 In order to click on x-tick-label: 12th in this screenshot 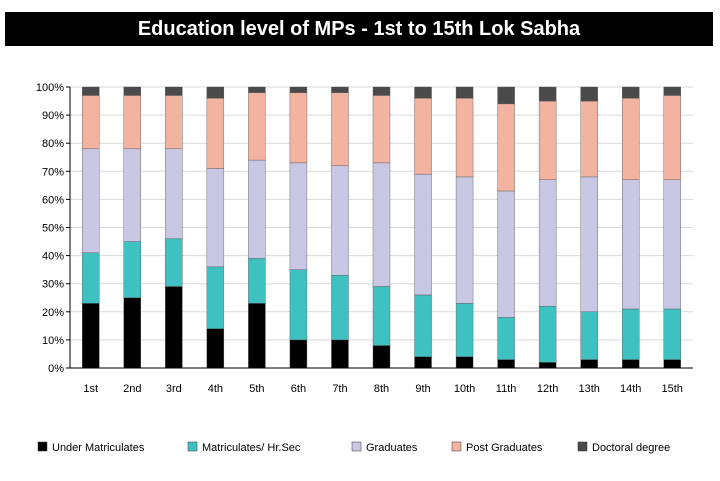, I will do `click(547, 389)`.